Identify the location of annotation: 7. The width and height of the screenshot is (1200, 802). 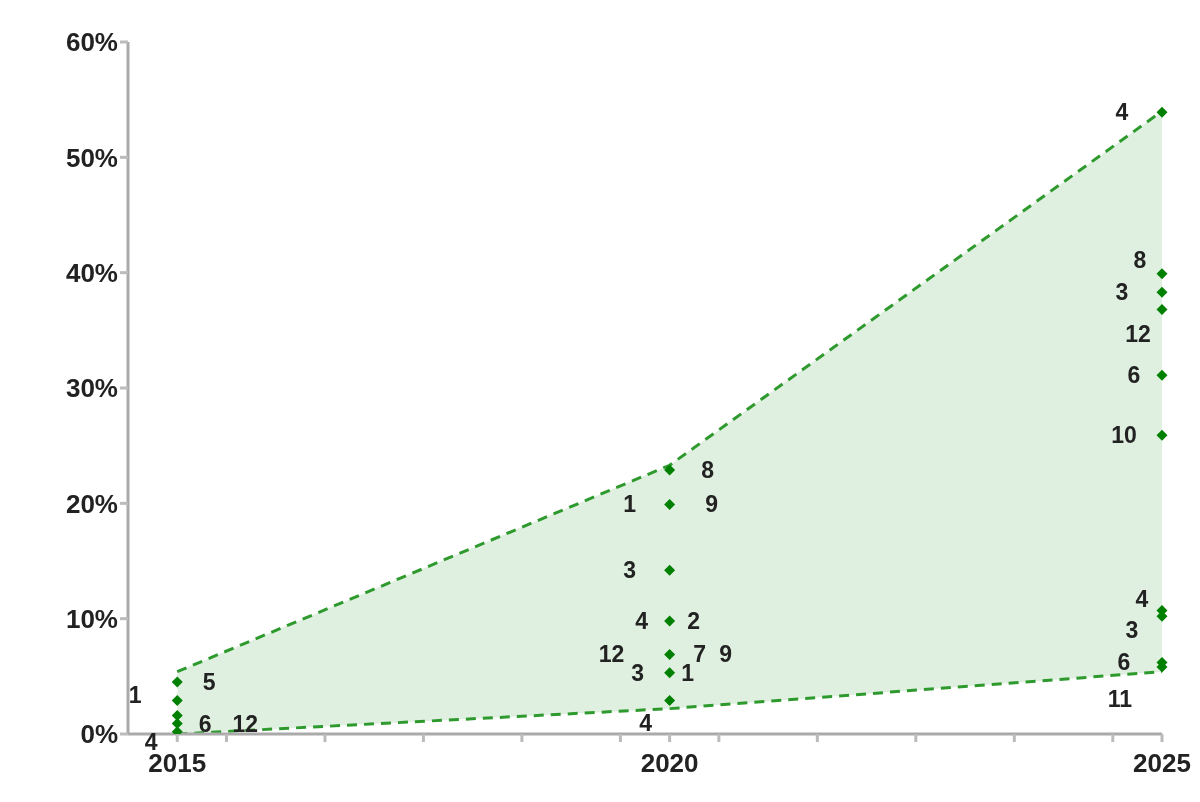
(700, 654).